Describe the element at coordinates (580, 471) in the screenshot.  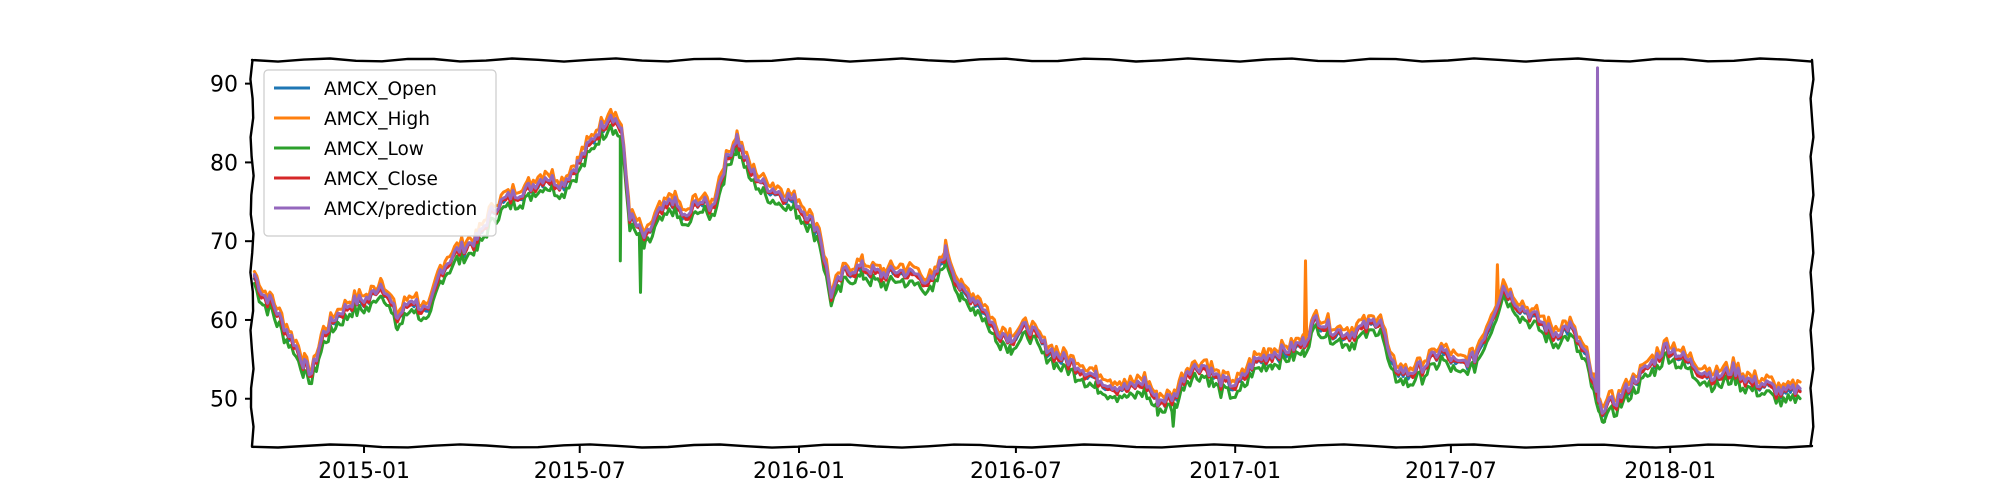
I see `x-tick-label: 2015-07` at that location.